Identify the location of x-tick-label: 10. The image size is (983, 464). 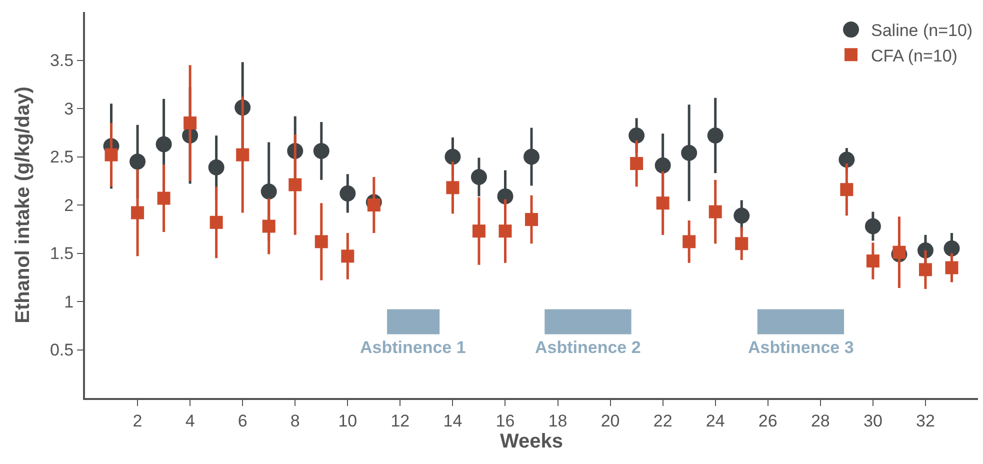
(348, 420).